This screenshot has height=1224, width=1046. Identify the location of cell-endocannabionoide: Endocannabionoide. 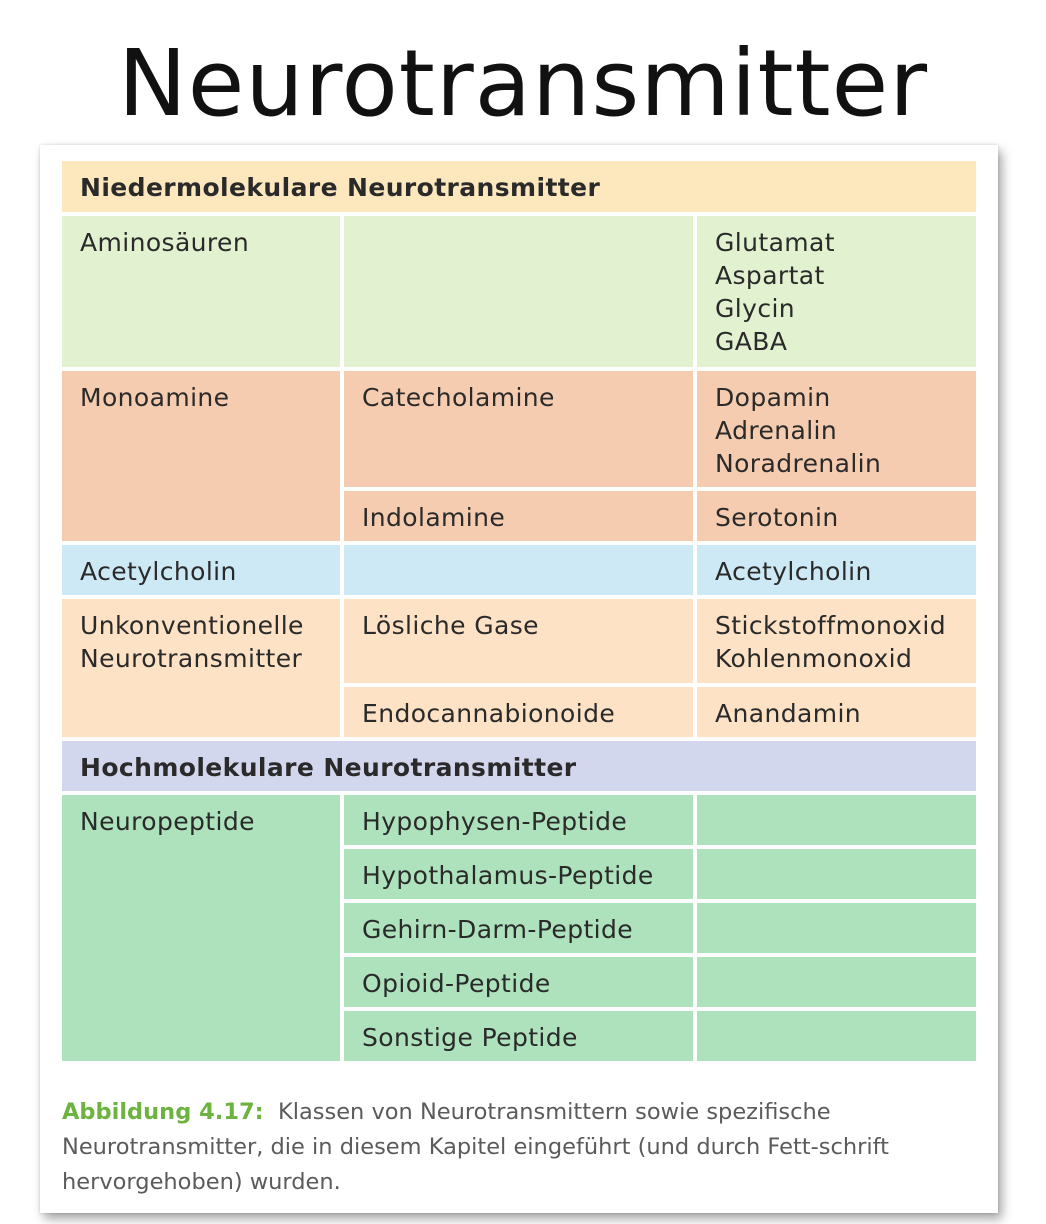
(518, 712).